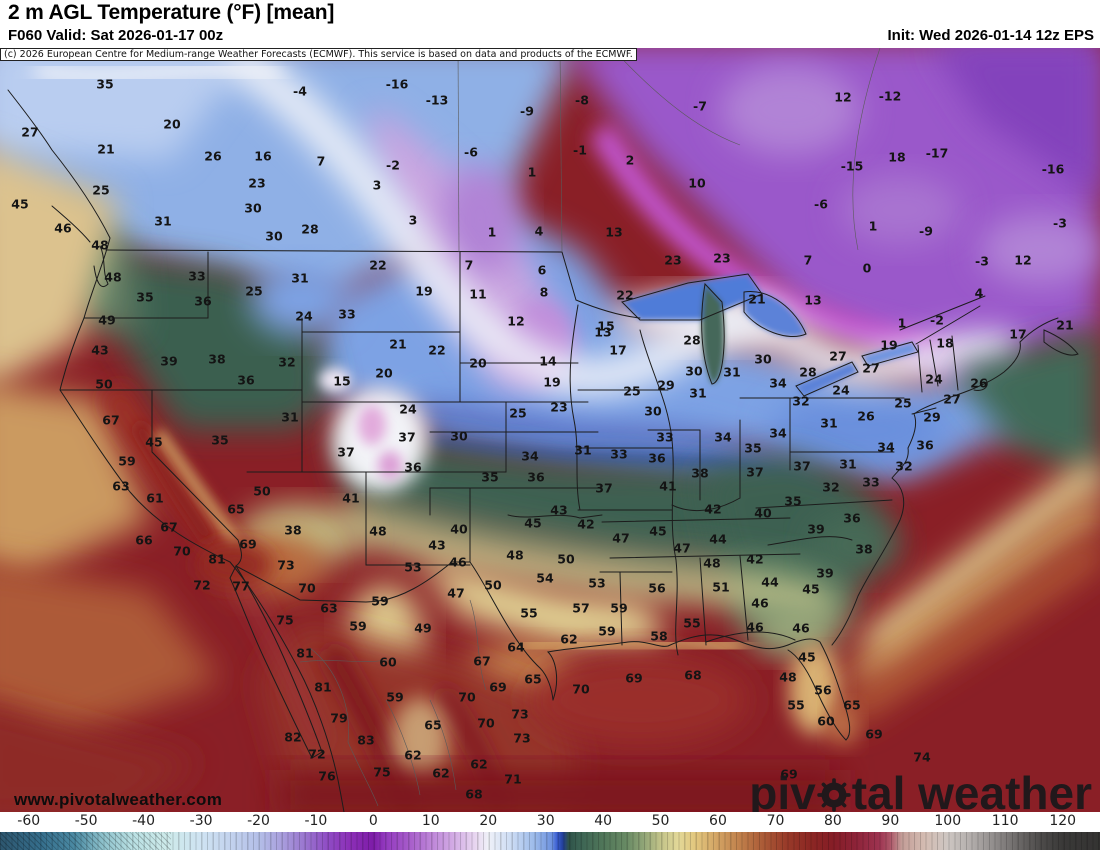 The image size is (1100, 850). Describe the element at coordinates (807, 372) in the screenshot. I see `temp-label: 28` at that location.